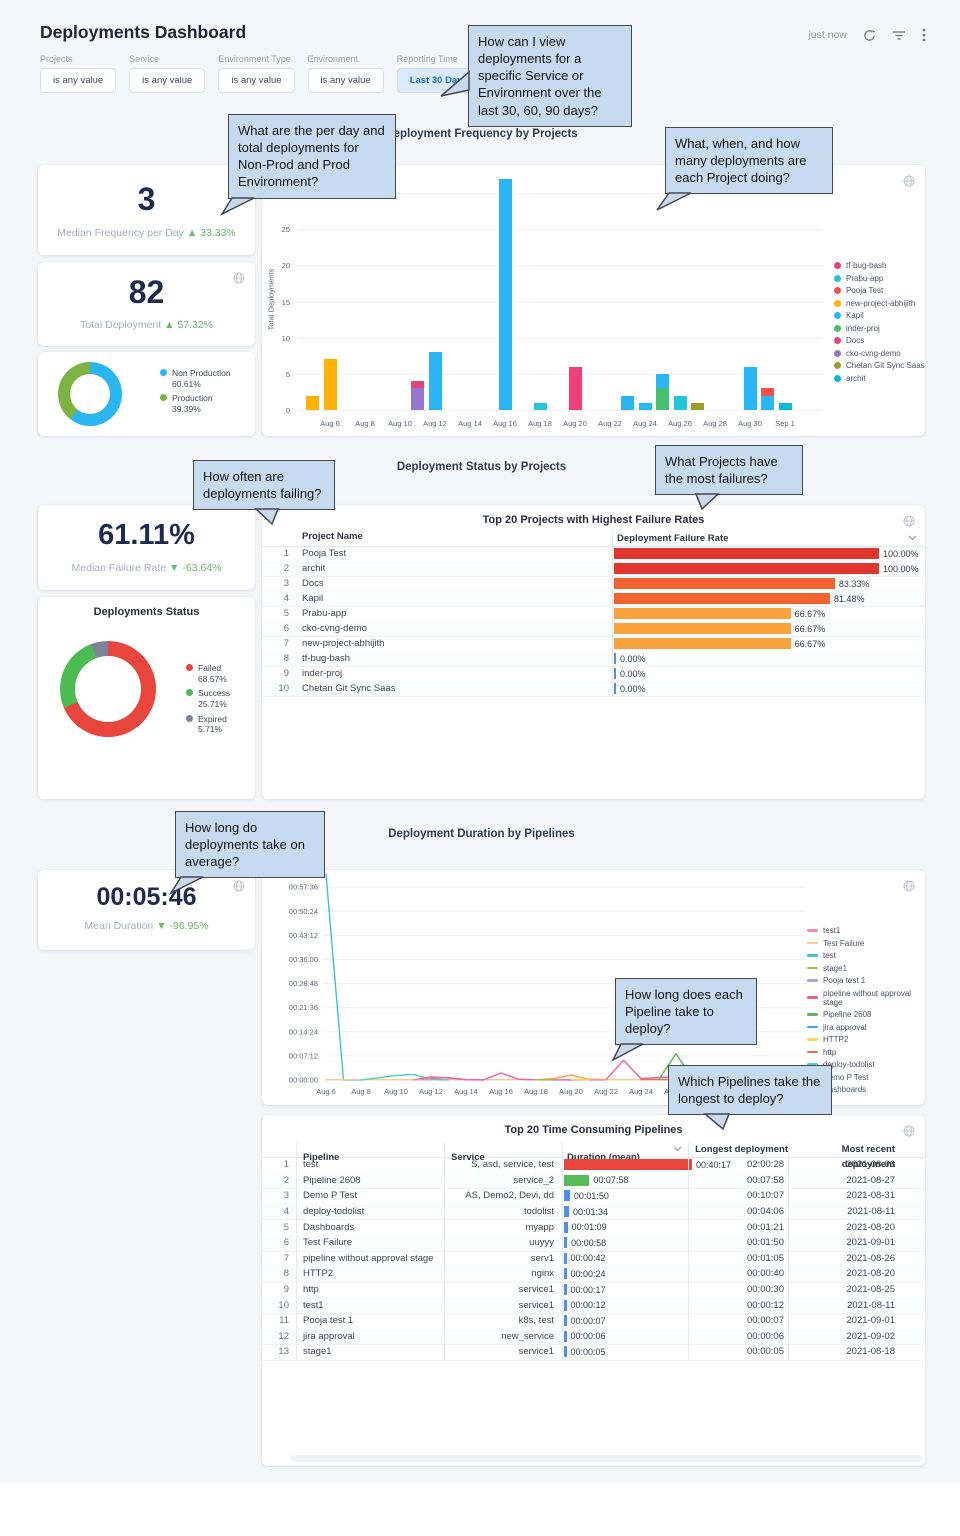  What do you see at coordinates (285, 266) in the screenshot?
I see `y-tick-label: 20` at bounding box center [285, 266].